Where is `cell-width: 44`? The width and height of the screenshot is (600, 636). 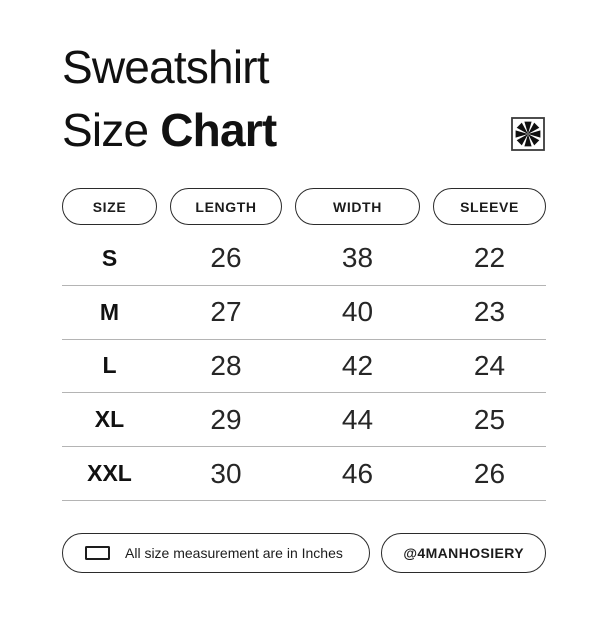 cell-width: 44 is located at coordinates (357, 419).